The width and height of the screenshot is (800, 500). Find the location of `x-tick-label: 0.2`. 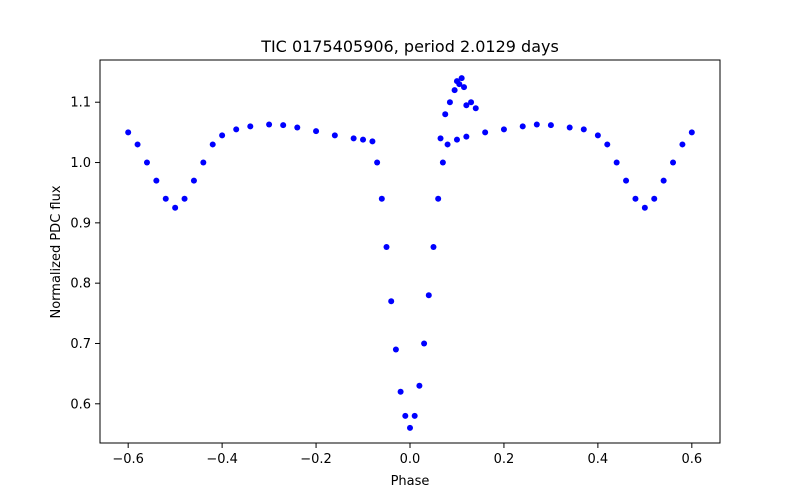

x-tick-label: 0.2 is located at coordinates (504, 459).